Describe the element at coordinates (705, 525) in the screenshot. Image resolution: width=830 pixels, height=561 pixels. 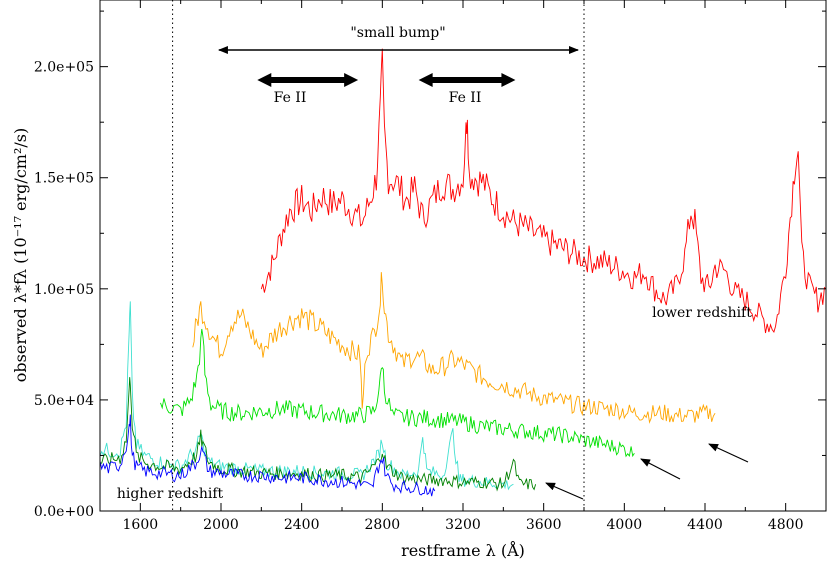
I see `x-tick-label: 4400` at that location.